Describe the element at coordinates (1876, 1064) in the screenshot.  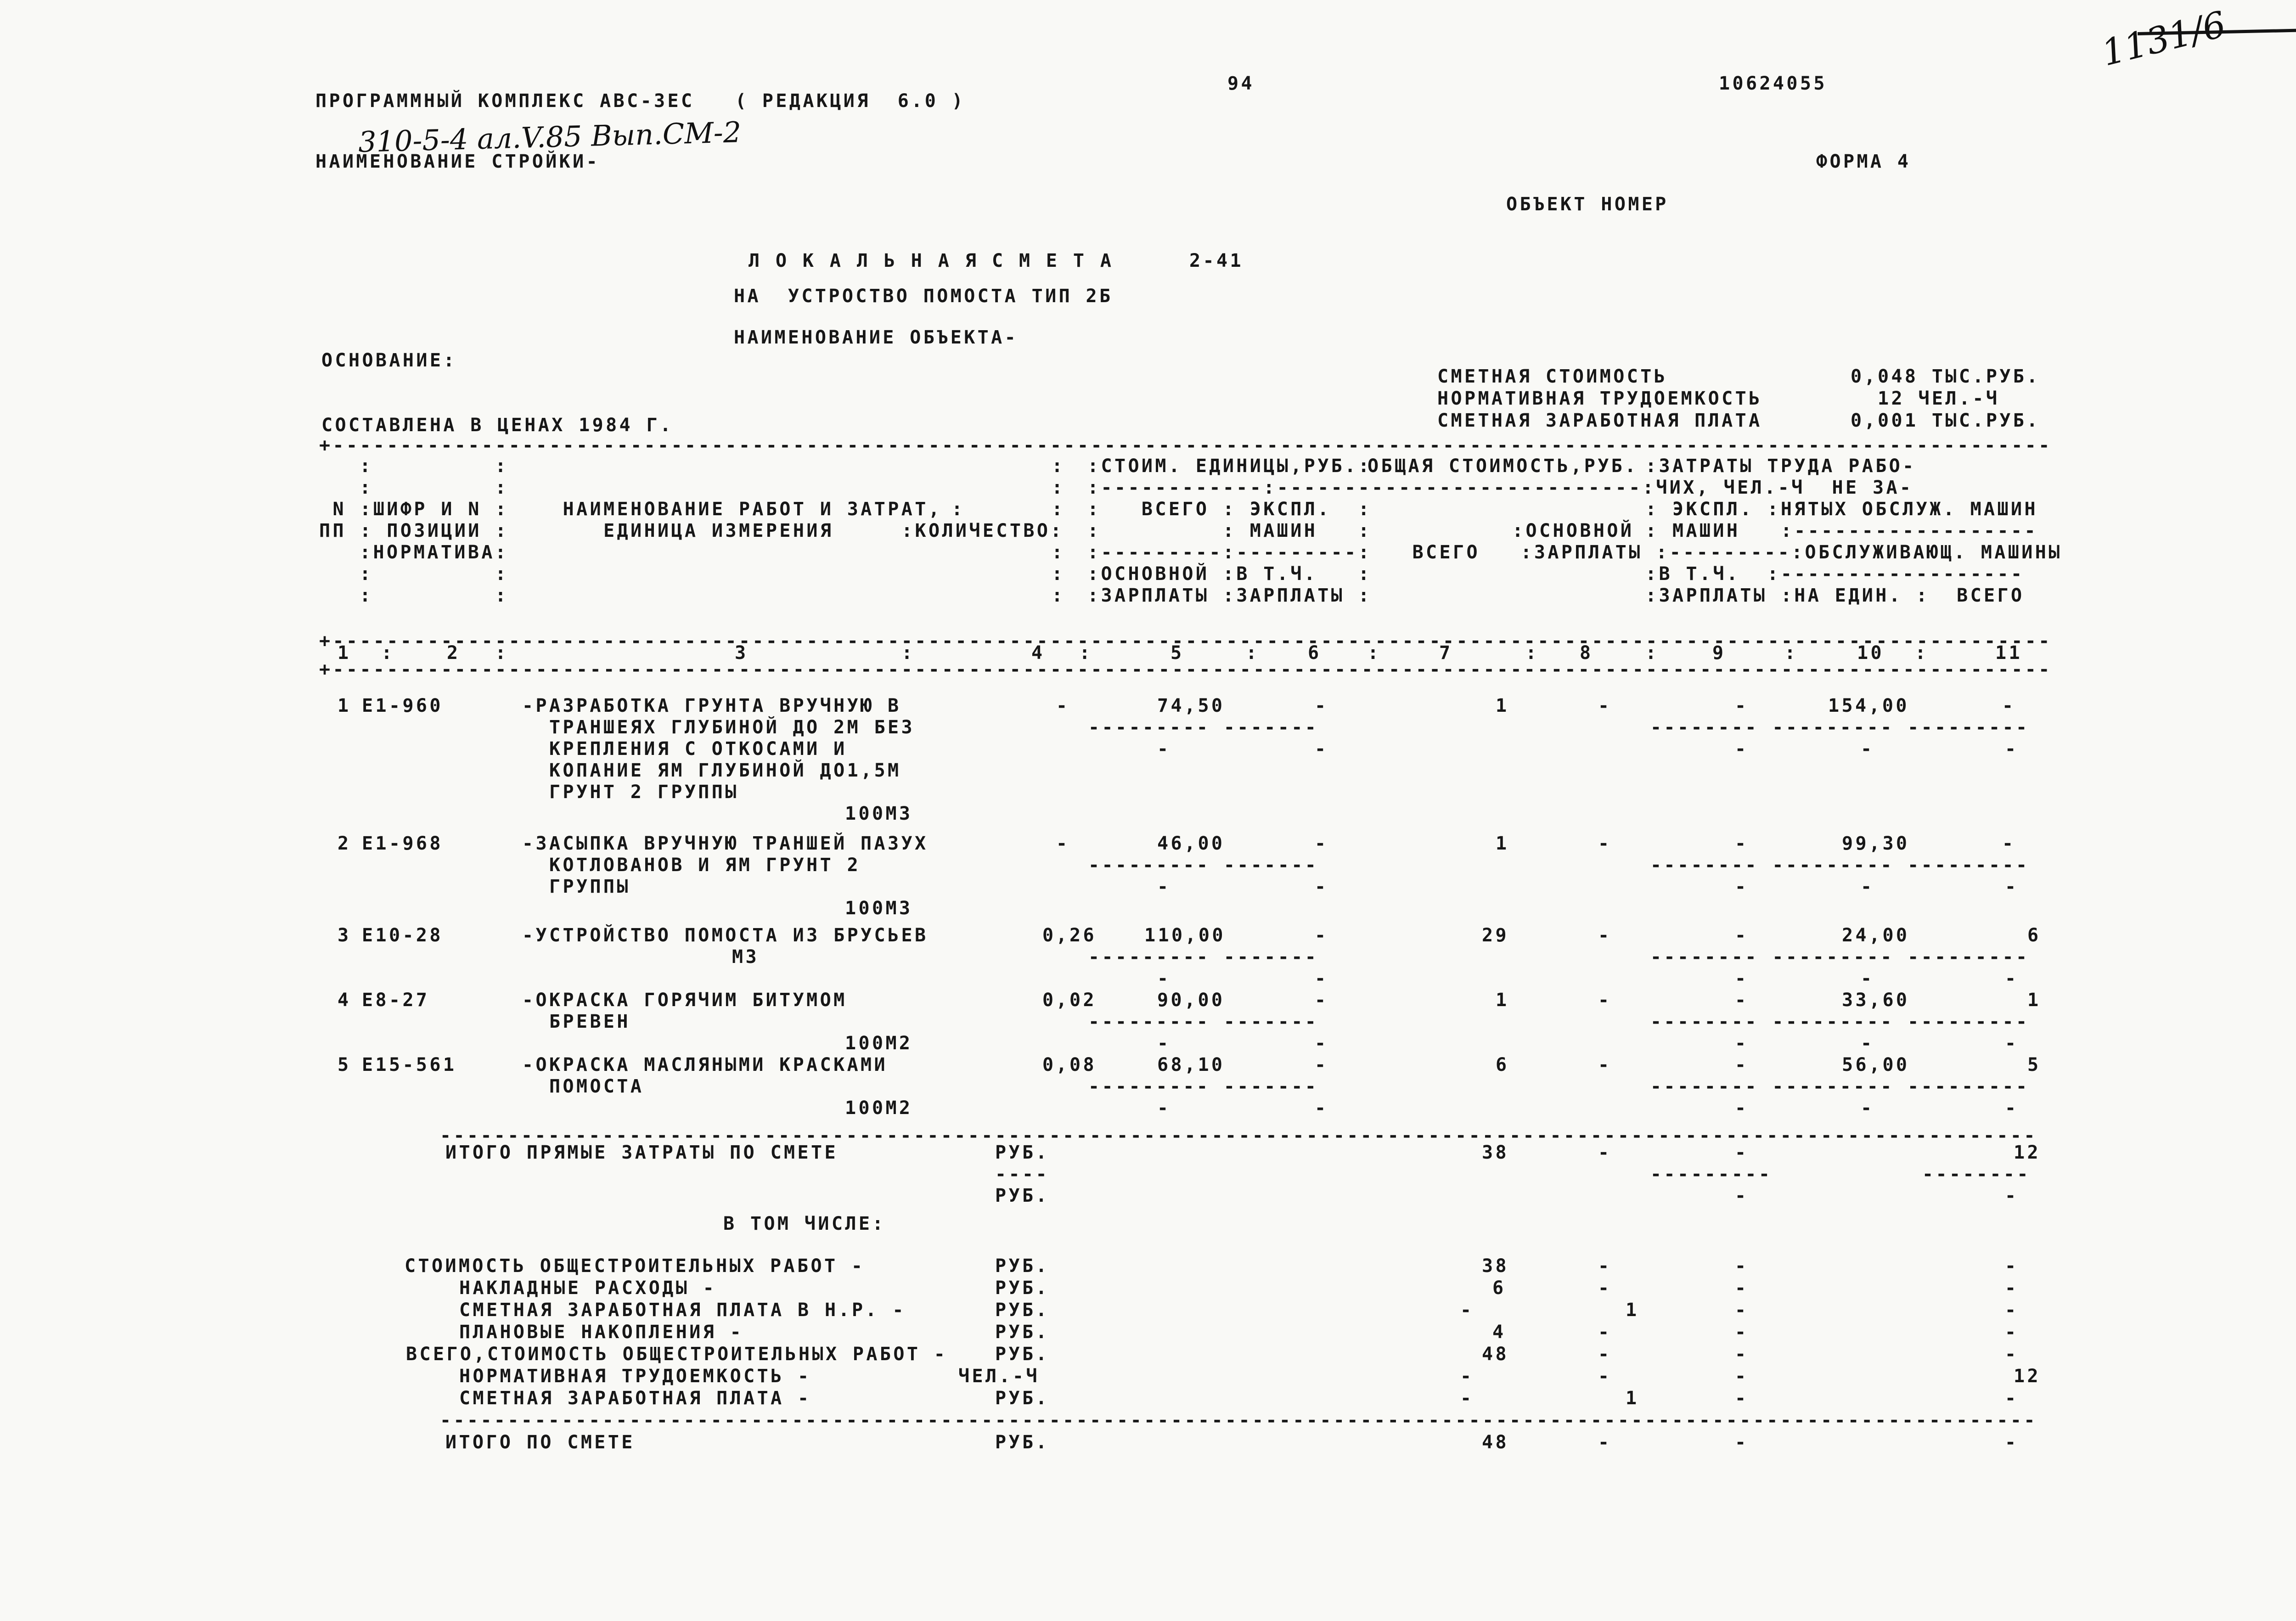
I see `text-segment: 56,00` at that location.